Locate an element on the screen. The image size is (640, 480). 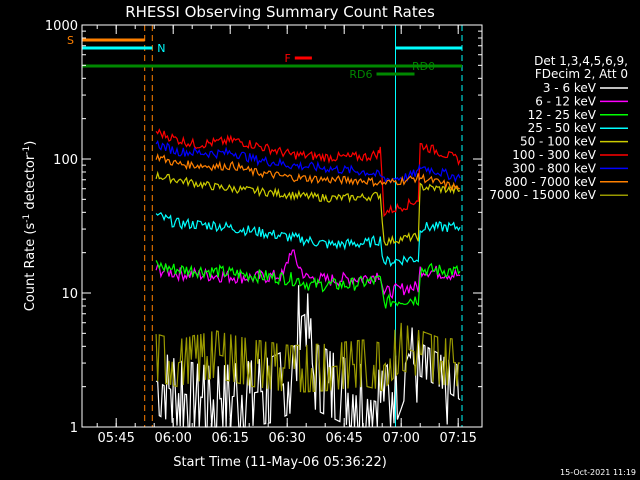
series-line-50-100-kev is located at coordinates (308, 208).